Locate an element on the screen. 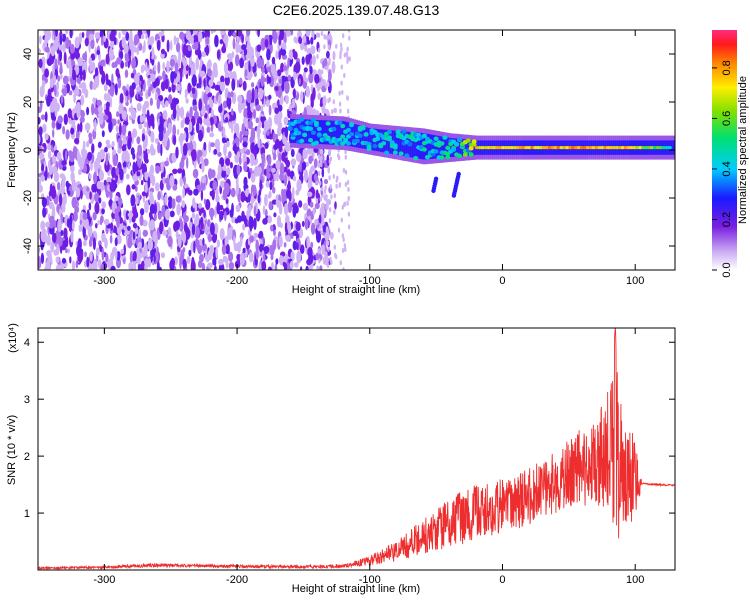  colorbar-label: Normalized spectral amplitude is located at coordinates (743, 150).